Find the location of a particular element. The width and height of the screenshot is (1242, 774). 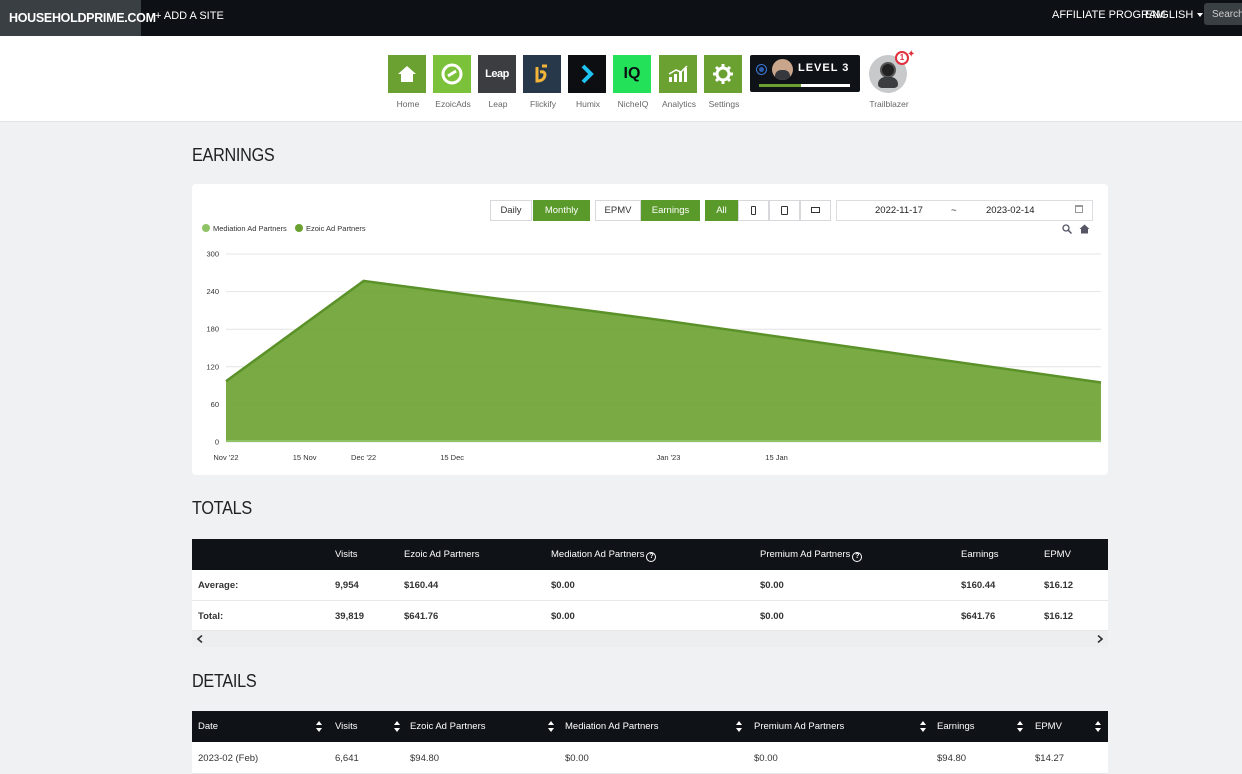

calendar-icon is located at coordinates (1079, 209).